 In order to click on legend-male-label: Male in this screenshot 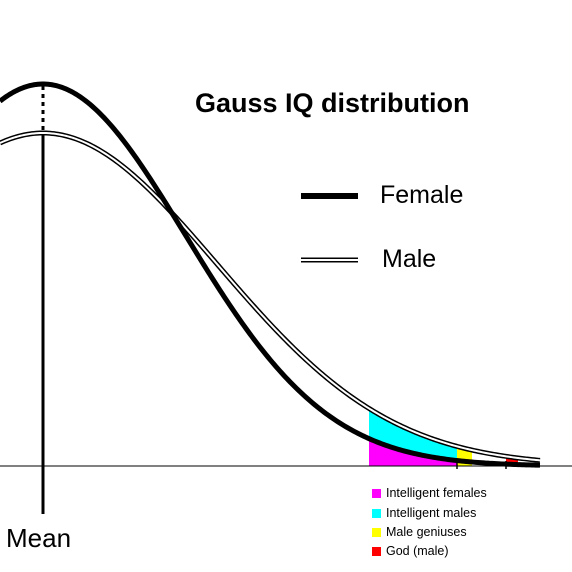, I will do `click(409, 259)`.